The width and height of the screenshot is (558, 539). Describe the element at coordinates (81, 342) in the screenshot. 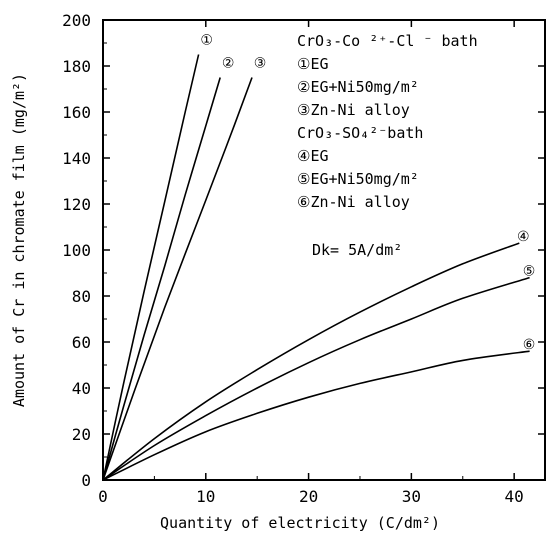

I see `y-tick-label: 60` at that location.